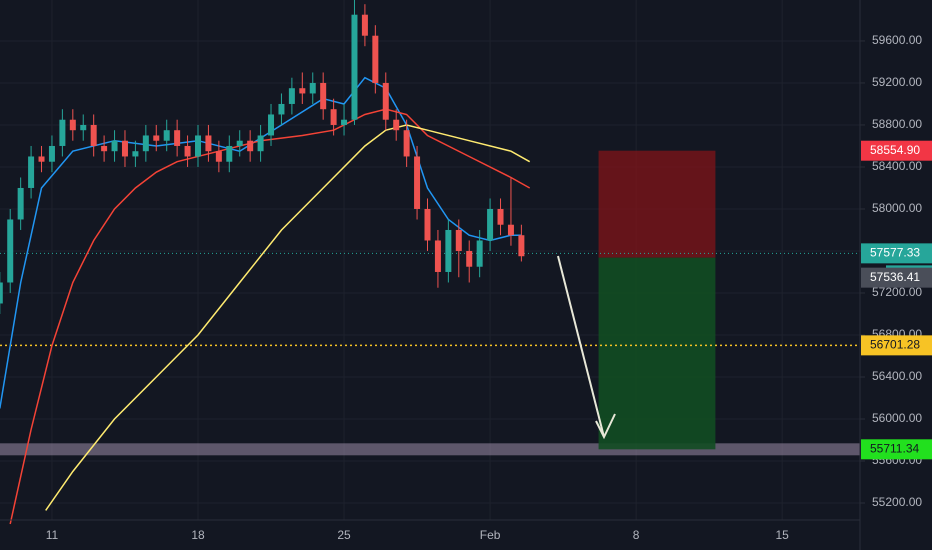 Image resolution: width=932 pixels, height=550 pixels. I want to click on x-tick-label: 18, so click(198, 535).